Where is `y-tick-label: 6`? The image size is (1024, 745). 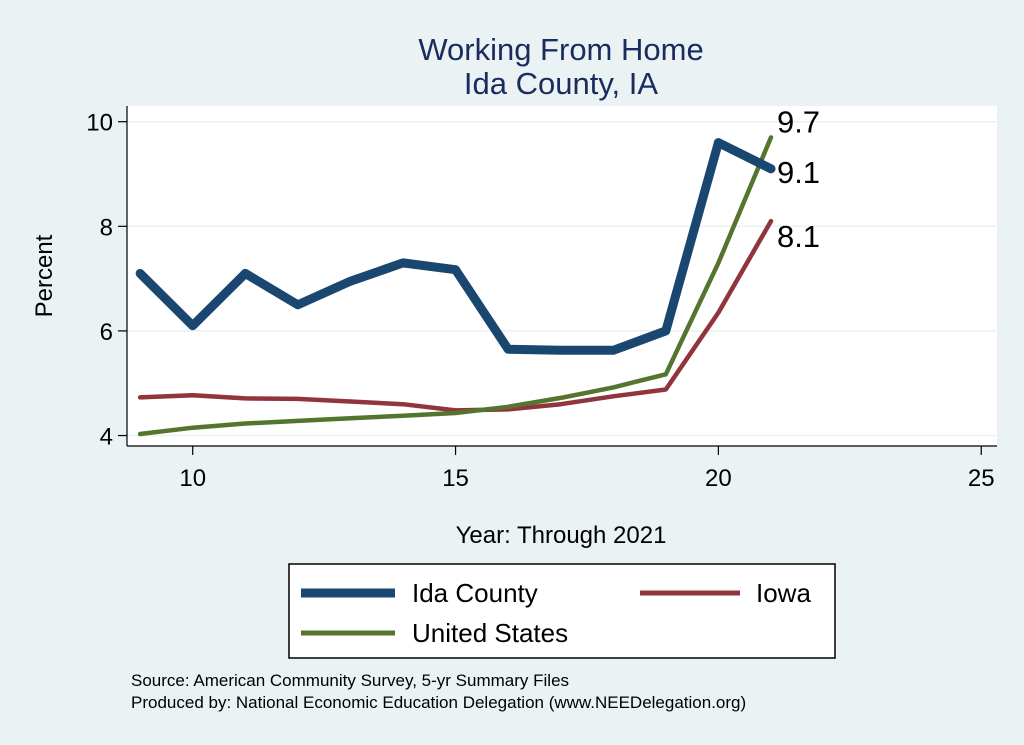 y-tick-label: 6 is located at coordinates (106, 332).